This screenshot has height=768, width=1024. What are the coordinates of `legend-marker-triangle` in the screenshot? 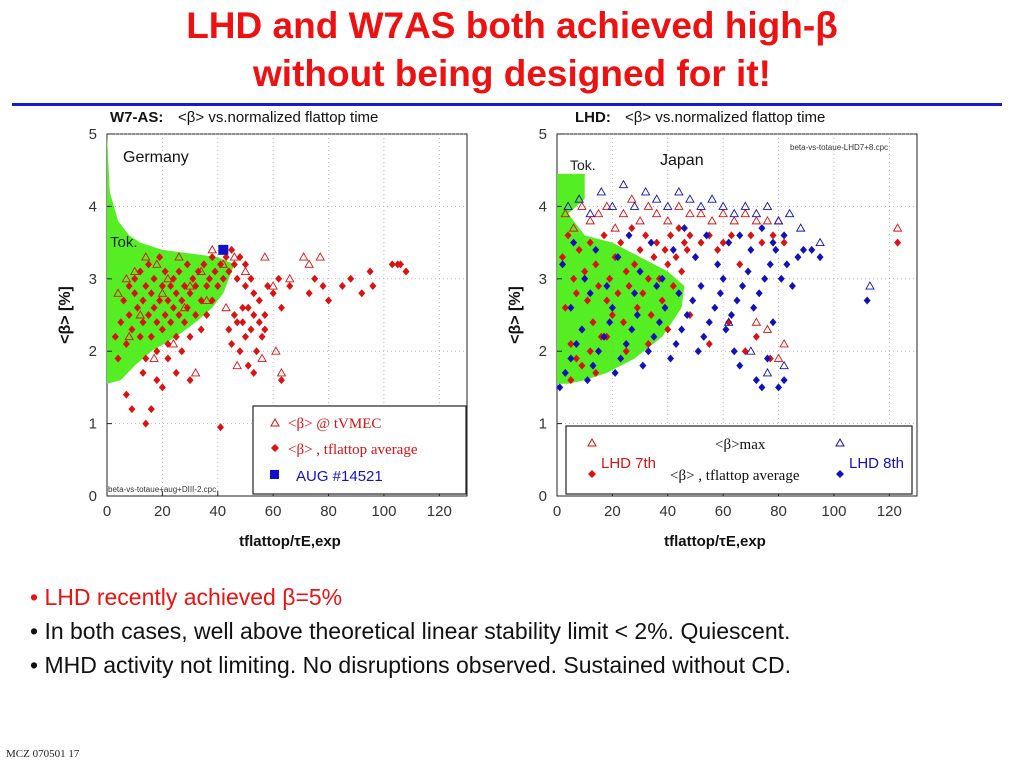 It's located at (275, 422).